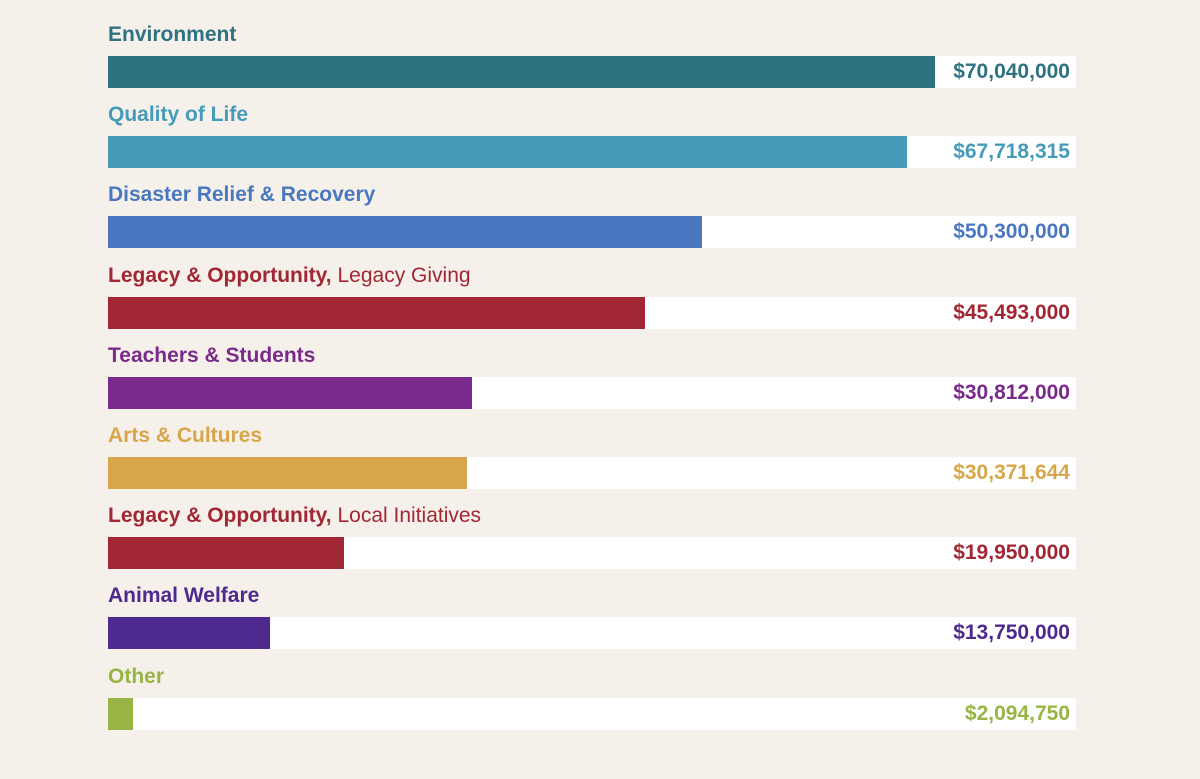 This screenshot has height=779, width=1200. I want to click on category-label-main: Disaster Relief & Recovery, so click(242, 194).